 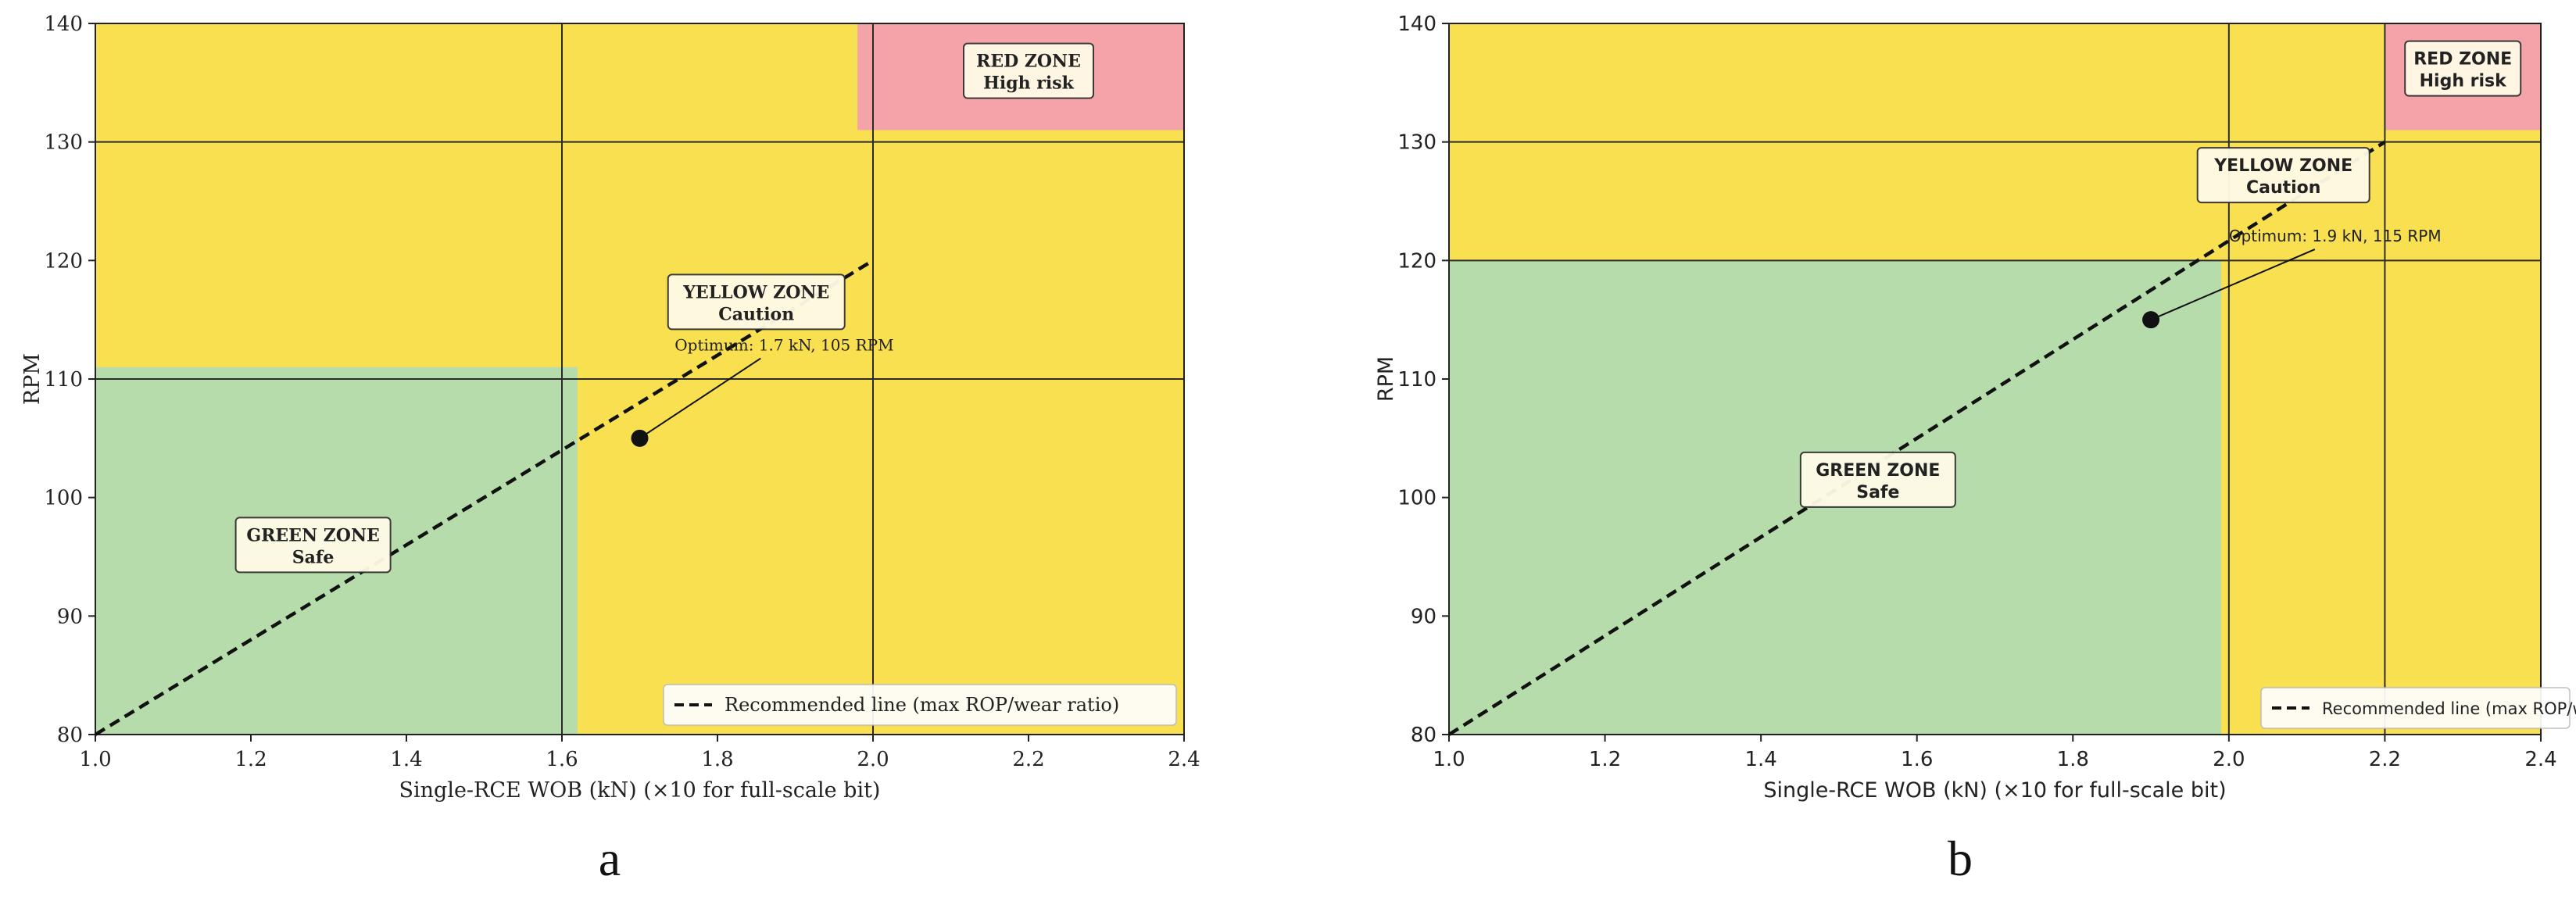 What do you see at coordinates (2335, 236) in the screenshot?
I see `optimum-label: Optimum: 1.9 kN, 115 RPM` at bounding box center [2335, 236].